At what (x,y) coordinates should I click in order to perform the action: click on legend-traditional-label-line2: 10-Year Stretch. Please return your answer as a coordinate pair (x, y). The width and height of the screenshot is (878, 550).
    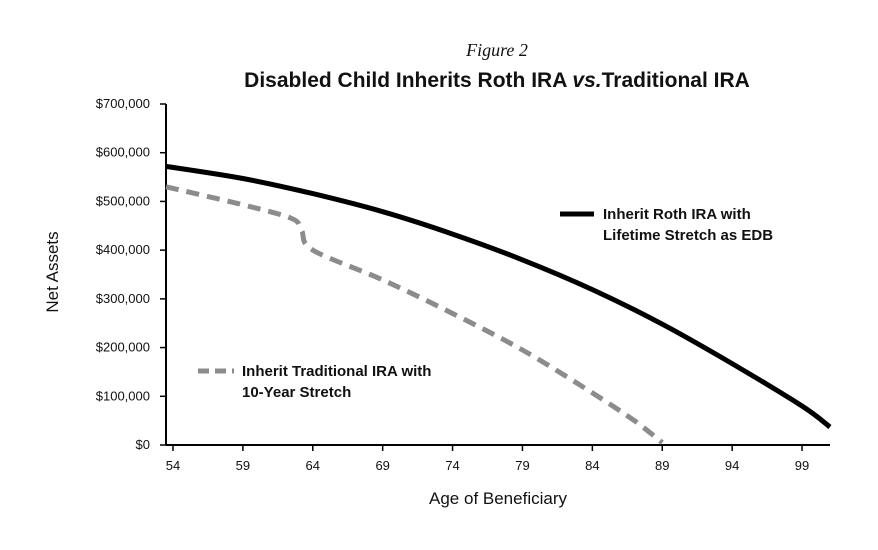
    Looking at the image, I should click on (296, 392).